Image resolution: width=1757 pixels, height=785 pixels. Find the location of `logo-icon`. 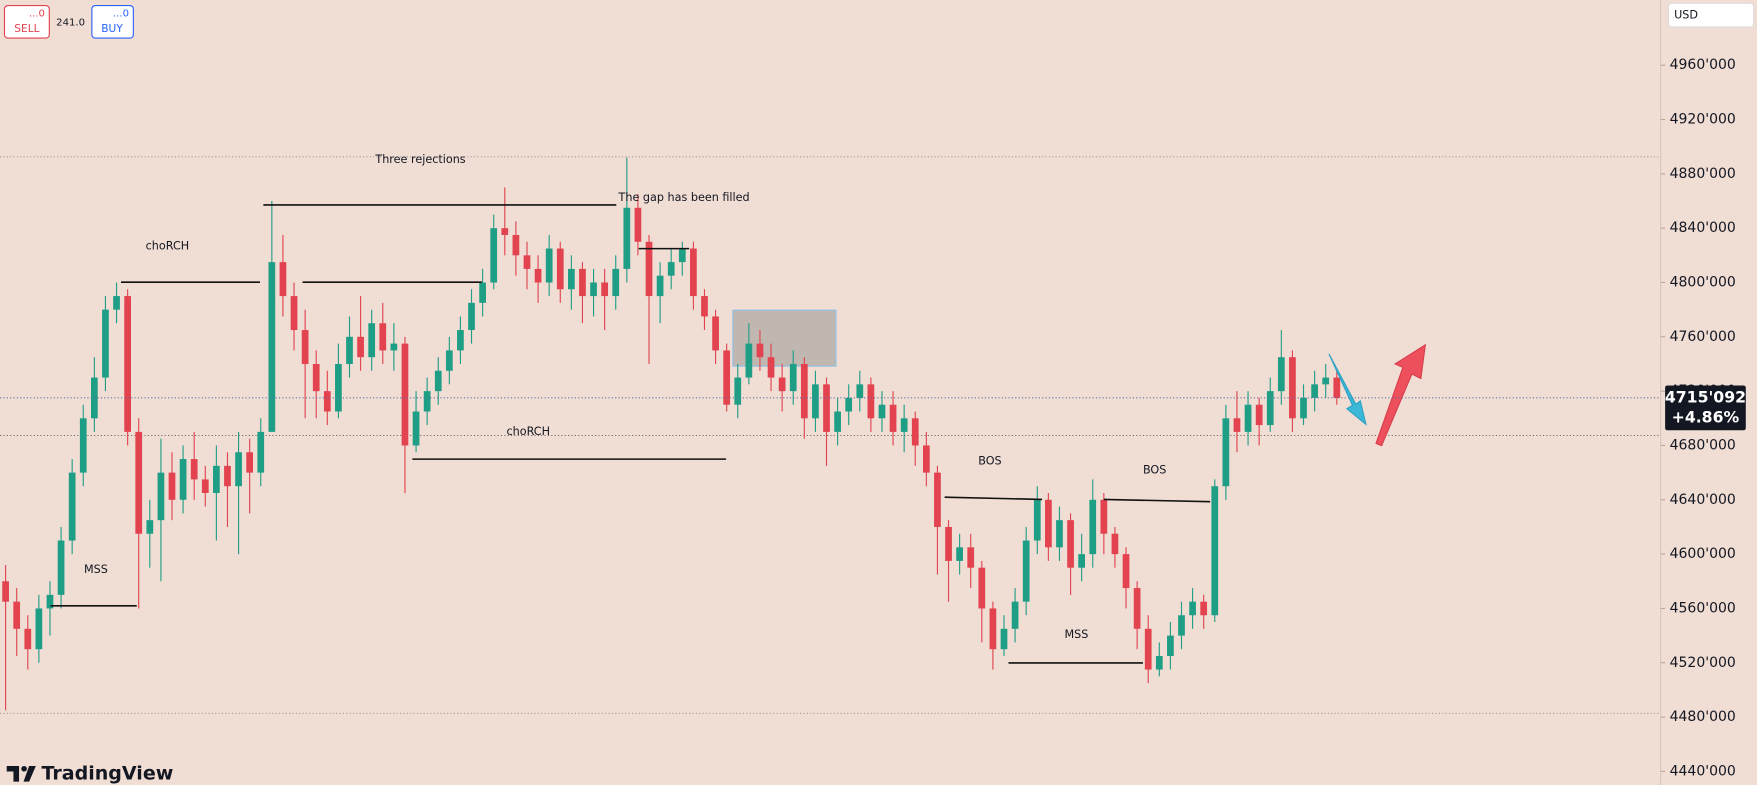

logo-icon is located at coordinates (21, 773).